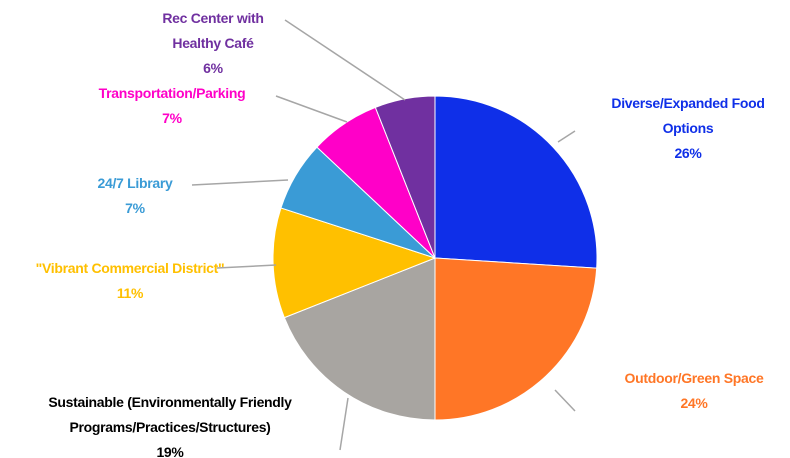 The image size is (790, 458). What do you see at coordinates (694, 403) in the screenshot?
I see `value-label: 24%` at bounding box center [694, 403].